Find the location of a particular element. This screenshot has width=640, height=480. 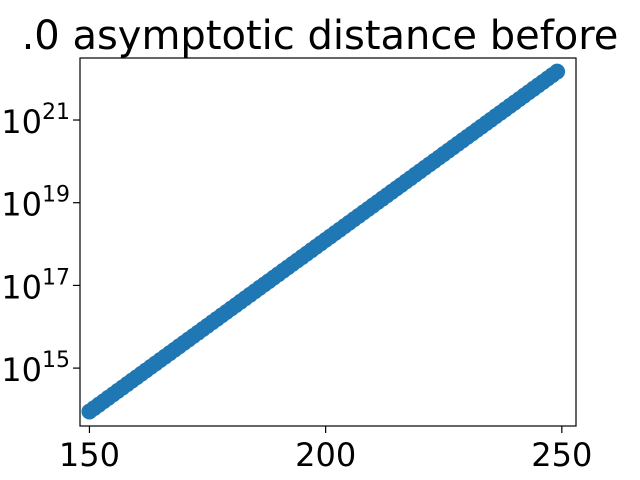

x-tick-label: 150 is located at coordinates (89, 455).